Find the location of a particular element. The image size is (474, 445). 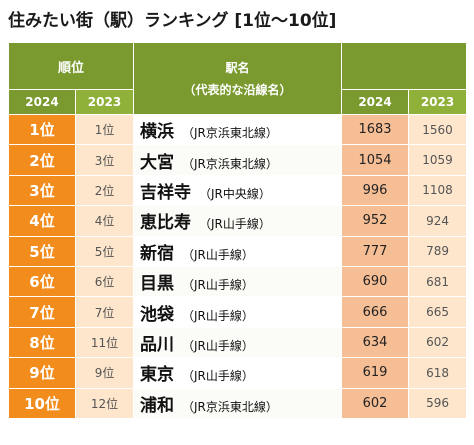

table-row: 1位 1位 横浜 （JR京浜東北線） 1683 1560 is located at coordinates (238, 129).